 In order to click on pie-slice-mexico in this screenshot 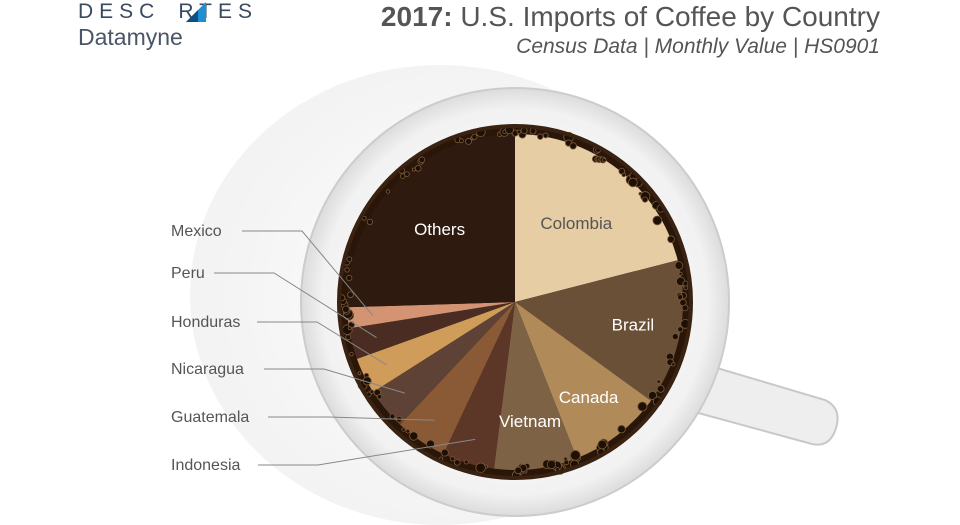, I will do `click(431, 315)`.